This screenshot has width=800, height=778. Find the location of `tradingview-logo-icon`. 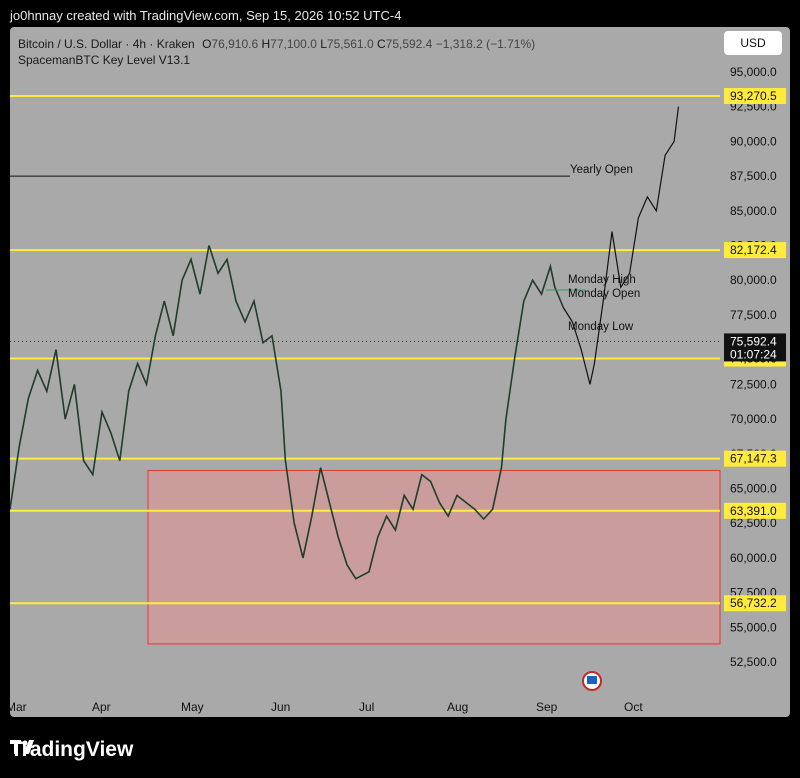

tradingview-logo-icon is located at coordinates (22, 747).